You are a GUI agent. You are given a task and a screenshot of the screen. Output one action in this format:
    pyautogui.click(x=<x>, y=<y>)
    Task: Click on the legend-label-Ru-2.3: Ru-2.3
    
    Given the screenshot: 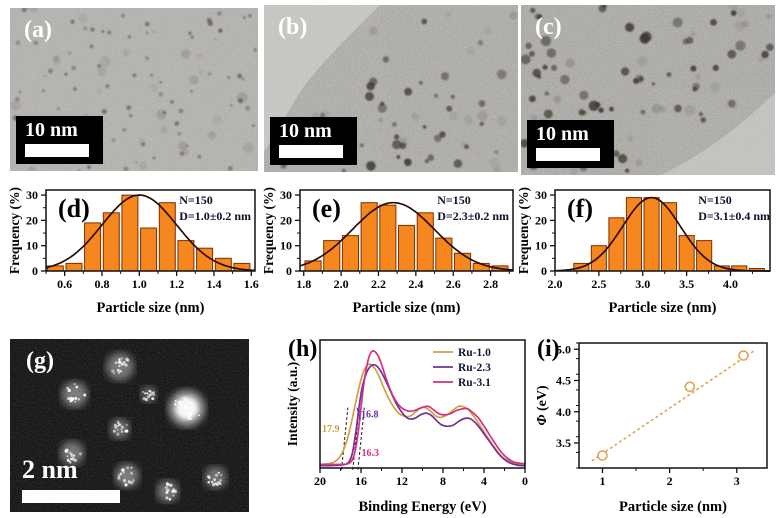 What is the action you would take?
    pyautogui.click(x=474, y=368)
    